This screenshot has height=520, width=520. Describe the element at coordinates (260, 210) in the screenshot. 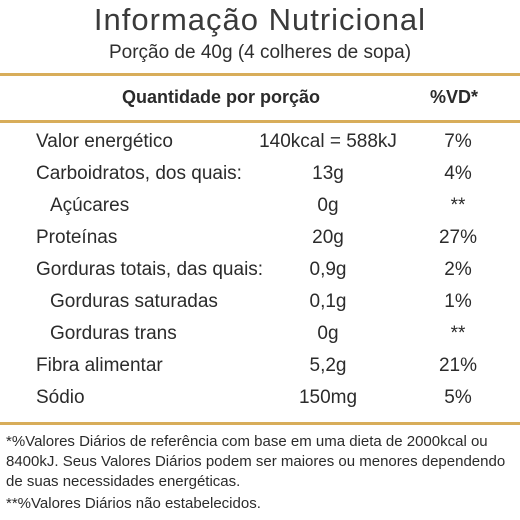

I see `table-row: Açúcares 0g **` at that location.